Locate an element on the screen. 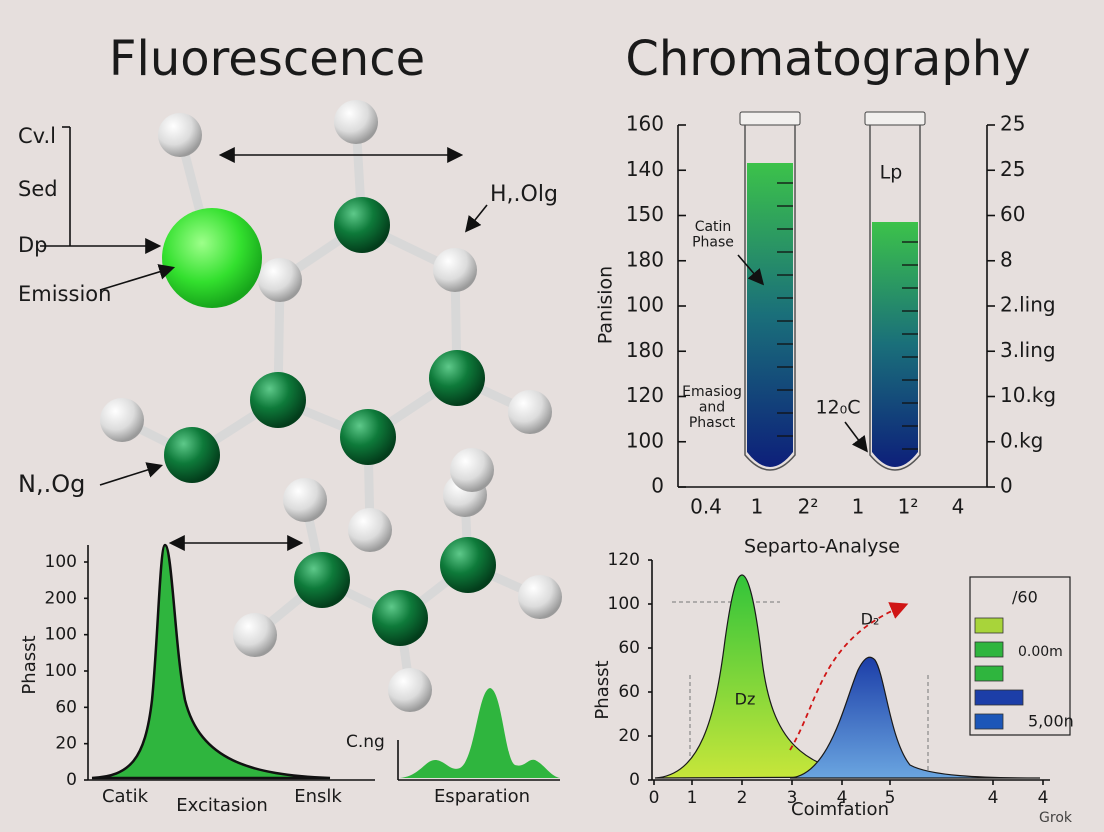 The image size is (1104, 832). molecule-label: Emission is located at coordinates (64, 294).